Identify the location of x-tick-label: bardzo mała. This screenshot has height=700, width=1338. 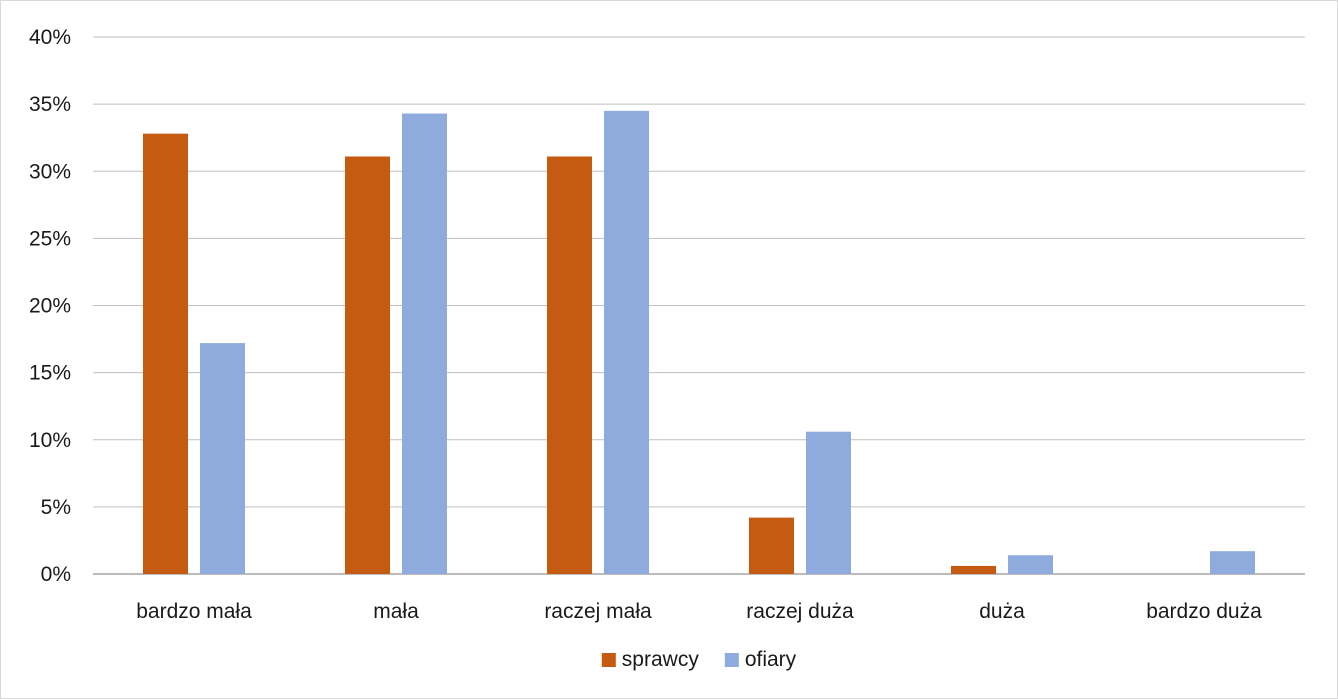
(194, 611).